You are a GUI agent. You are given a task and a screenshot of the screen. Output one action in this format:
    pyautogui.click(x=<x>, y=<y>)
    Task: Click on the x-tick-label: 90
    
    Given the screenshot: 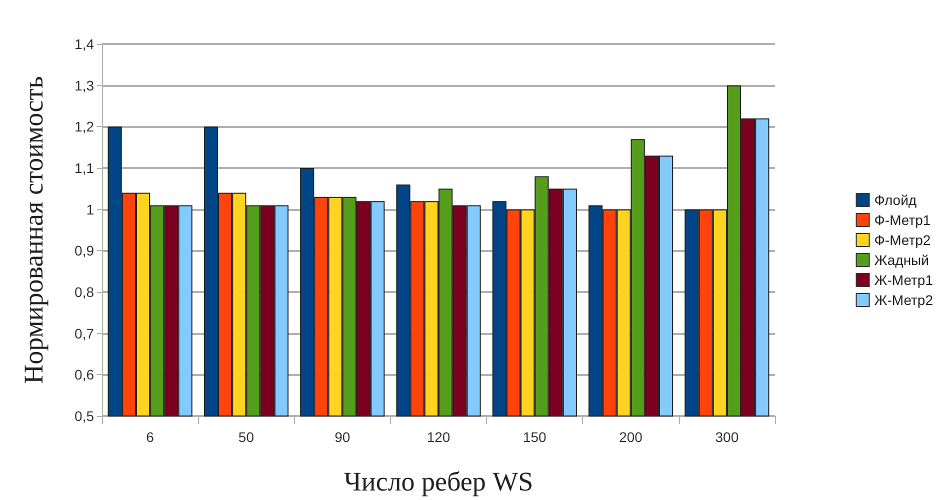 What is the action you would take?
    pyautogui.click(x=342, y=437)
    